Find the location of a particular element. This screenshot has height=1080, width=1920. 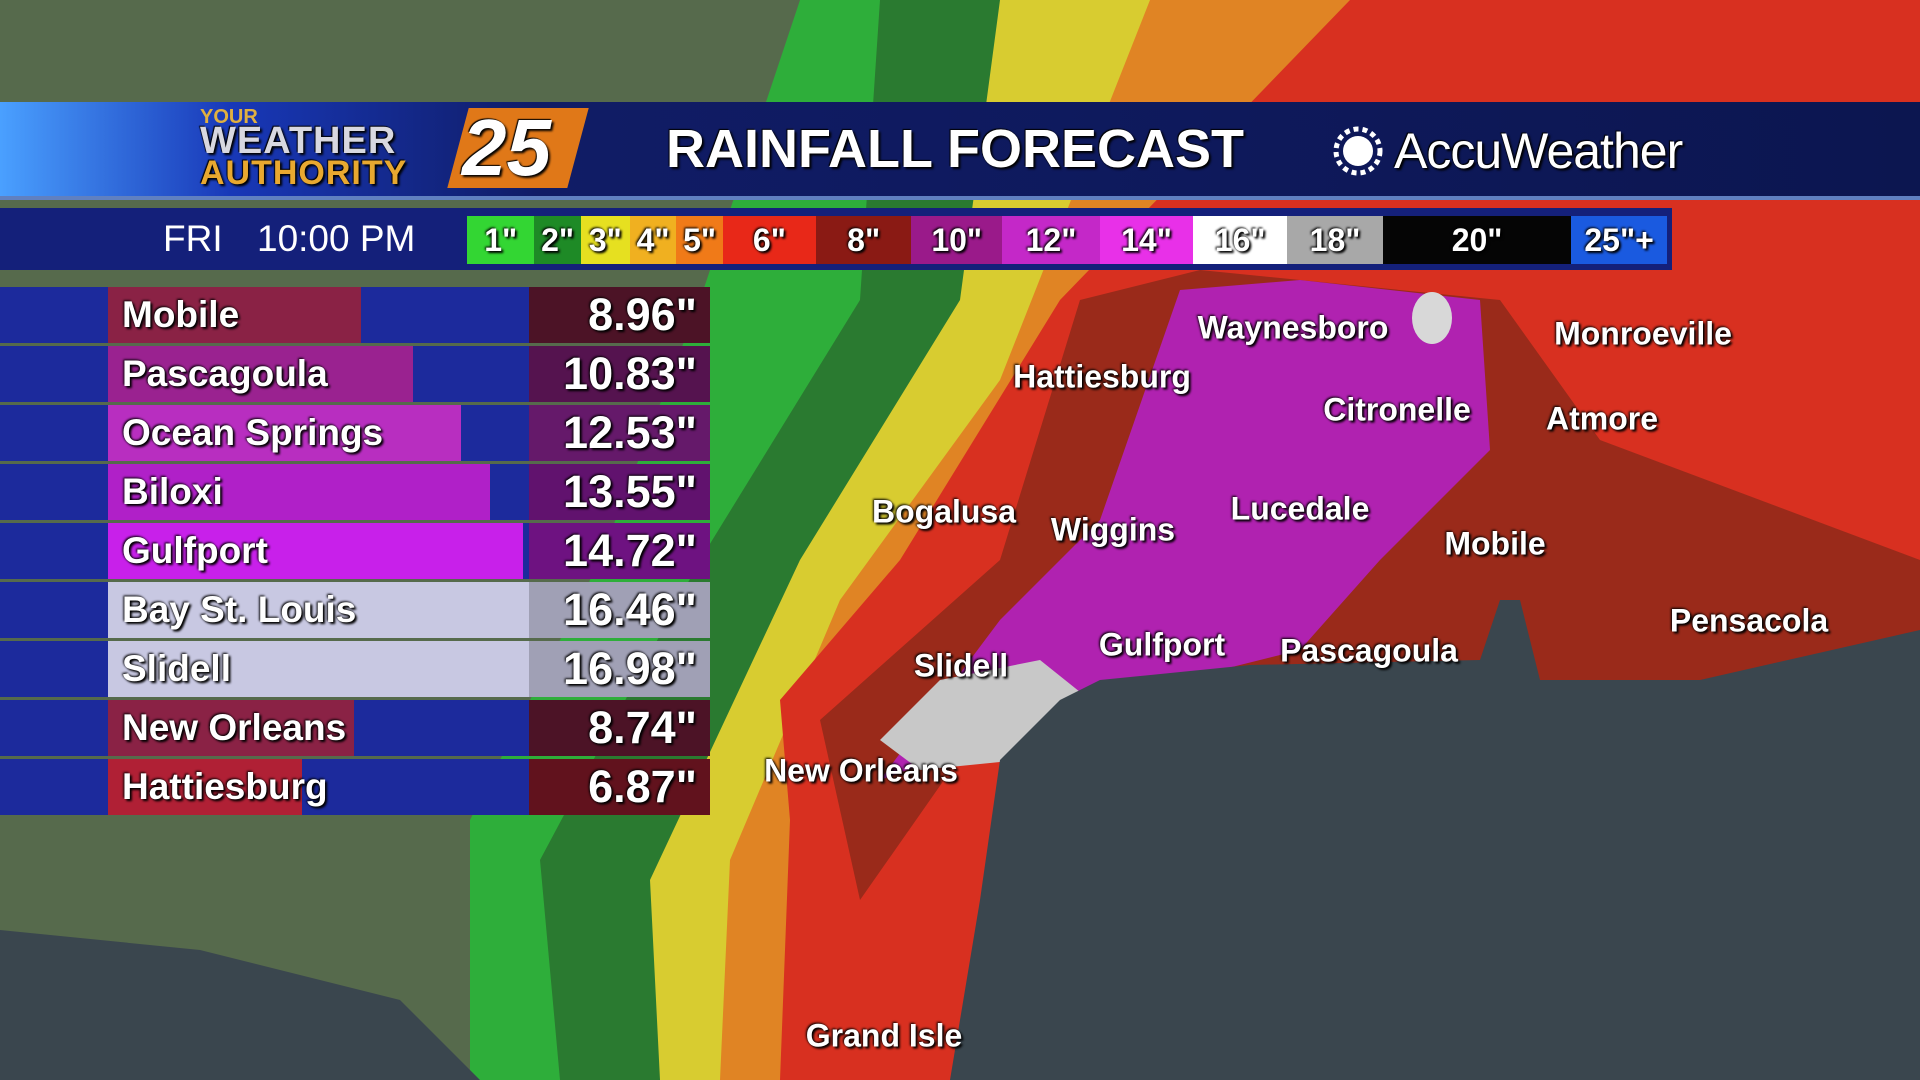

map-label: Slidell is located at coordinates (961, 665).